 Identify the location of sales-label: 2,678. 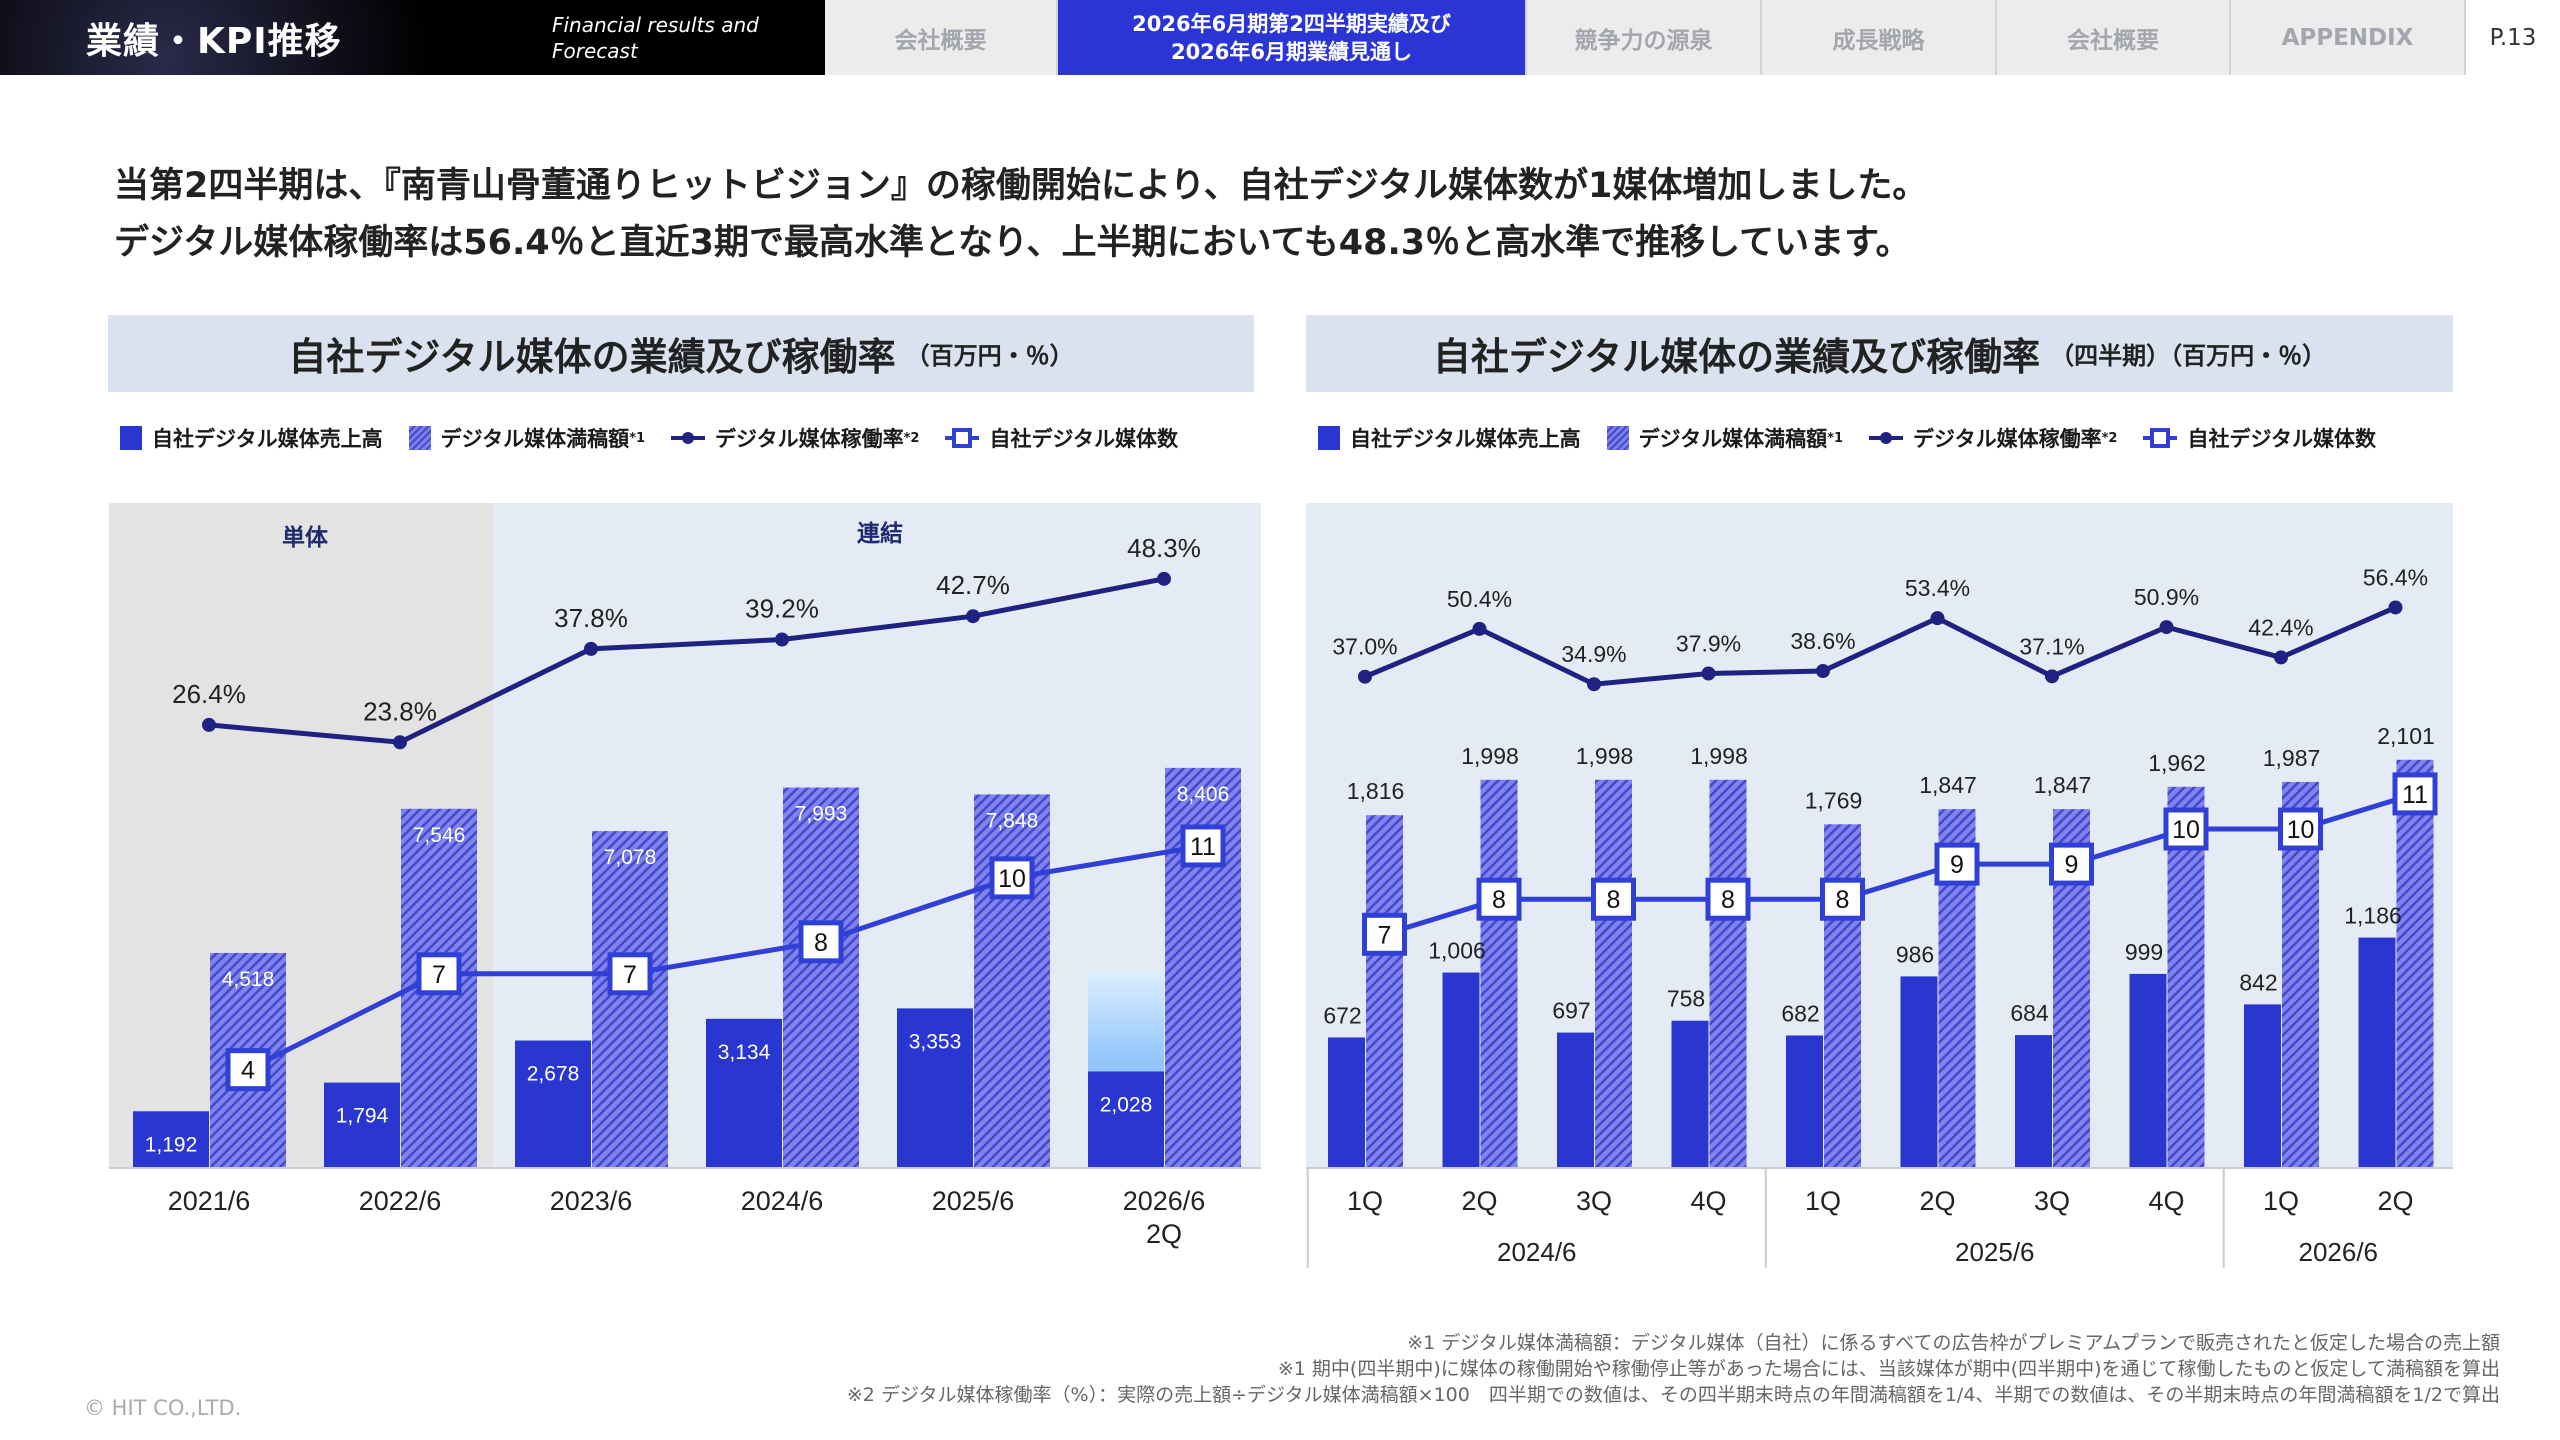
(553, 1074).